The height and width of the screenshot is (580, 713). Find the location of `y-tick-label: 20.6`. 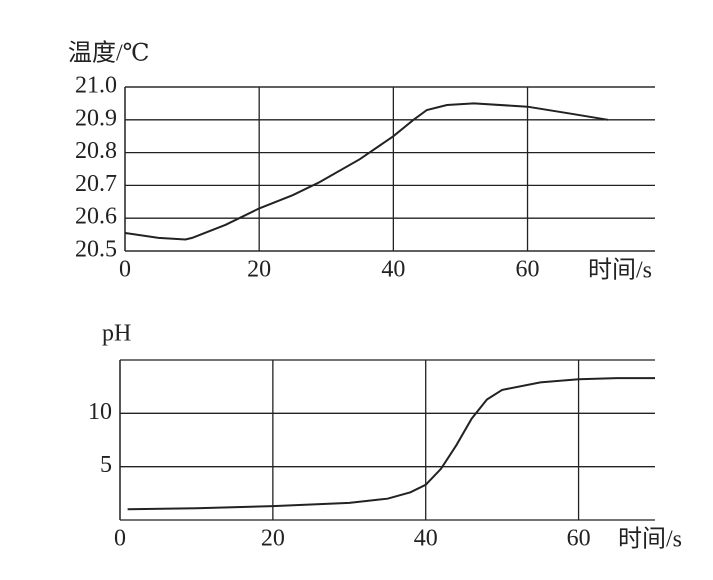

y-tick-label: 20.6 is located at coordinates (96, 217).